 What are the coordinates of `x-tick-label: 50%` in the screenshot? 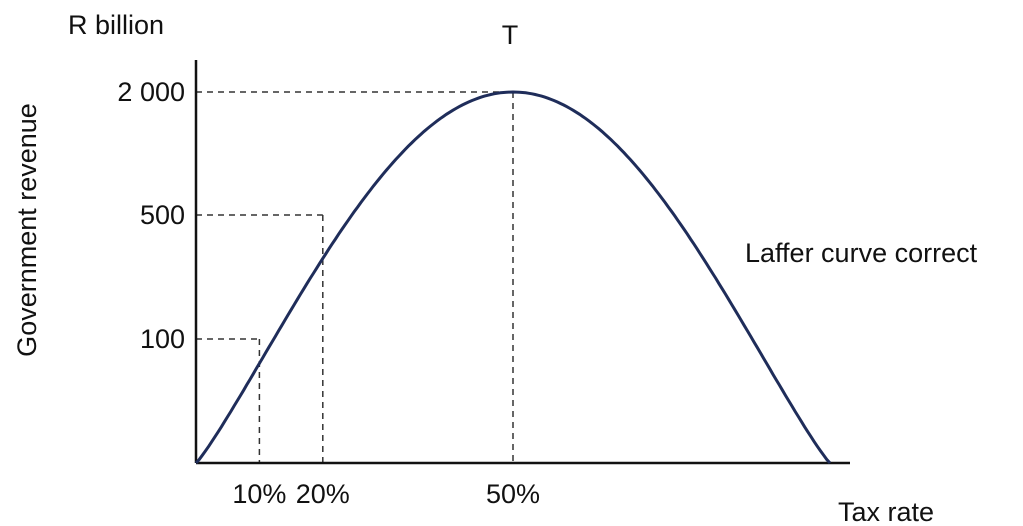 It's located at (513, 494).